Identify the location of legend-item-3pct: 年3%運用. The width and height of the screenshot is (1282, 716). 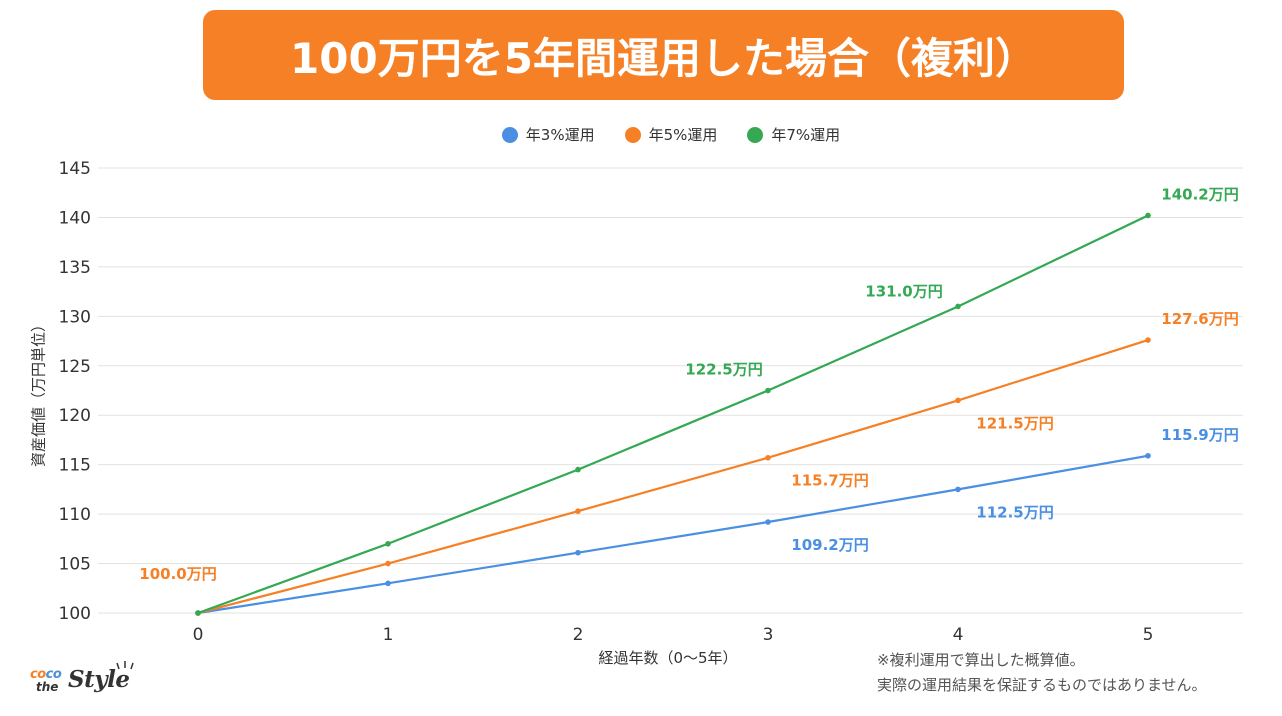
(548, 134).